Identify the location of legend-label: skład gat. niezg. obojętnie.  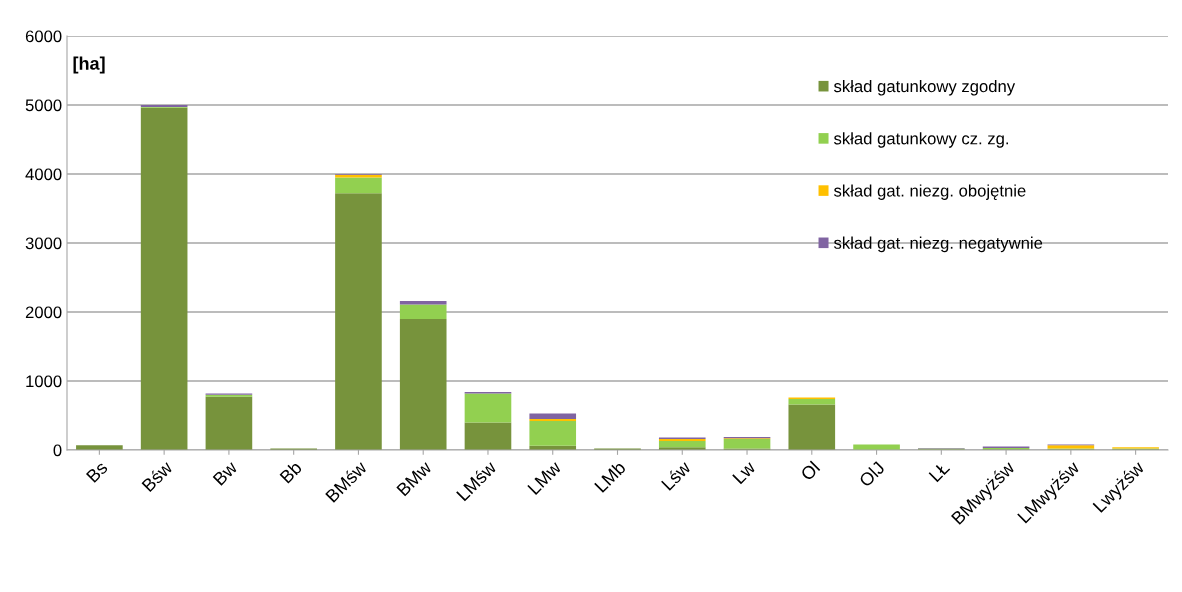
(929, 192).